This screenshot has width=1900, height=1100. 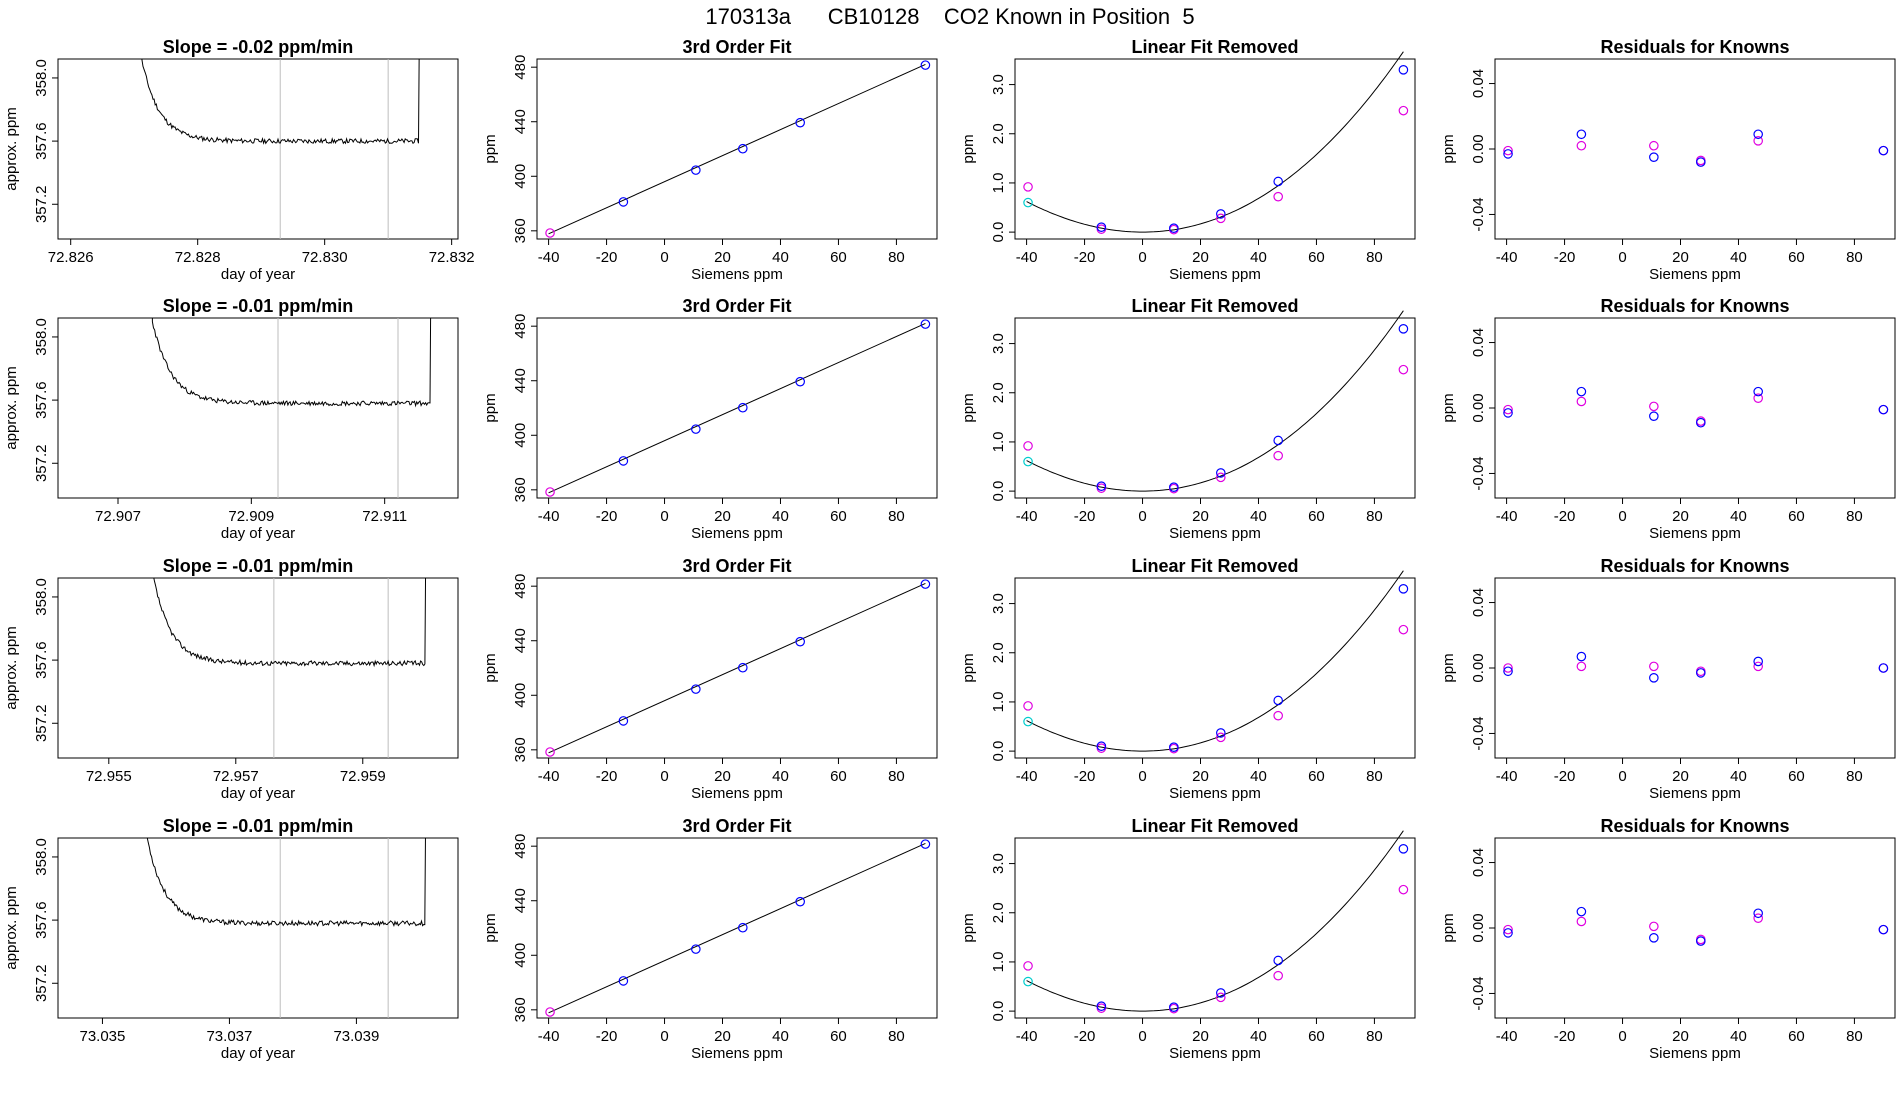 What do you see at coordinates (229, 1036) in the screenshot?
I see `x-tick-label: 73.037` at bounding box center [229, 1036].